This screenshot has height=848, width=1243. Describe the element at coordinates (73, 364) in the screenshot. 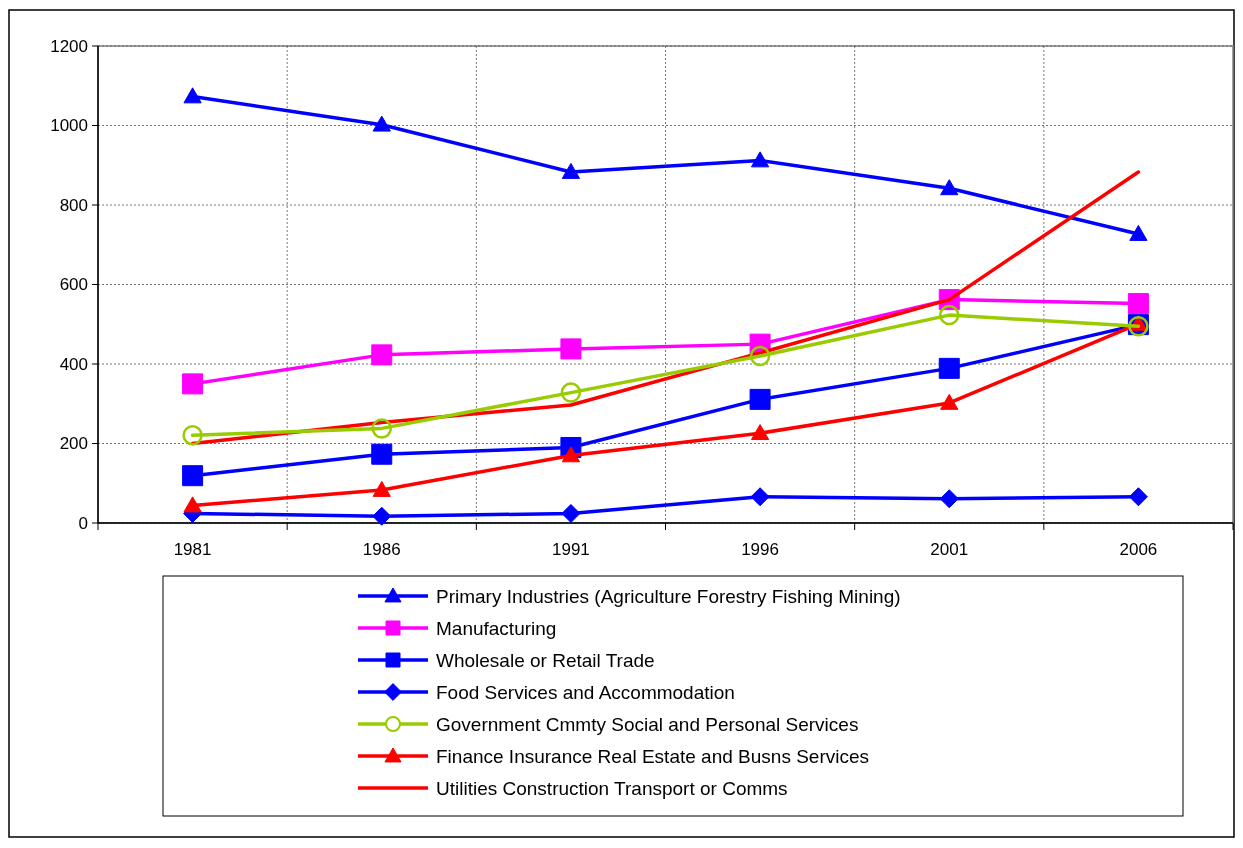

I see `y-tick-label: 400` at that location.